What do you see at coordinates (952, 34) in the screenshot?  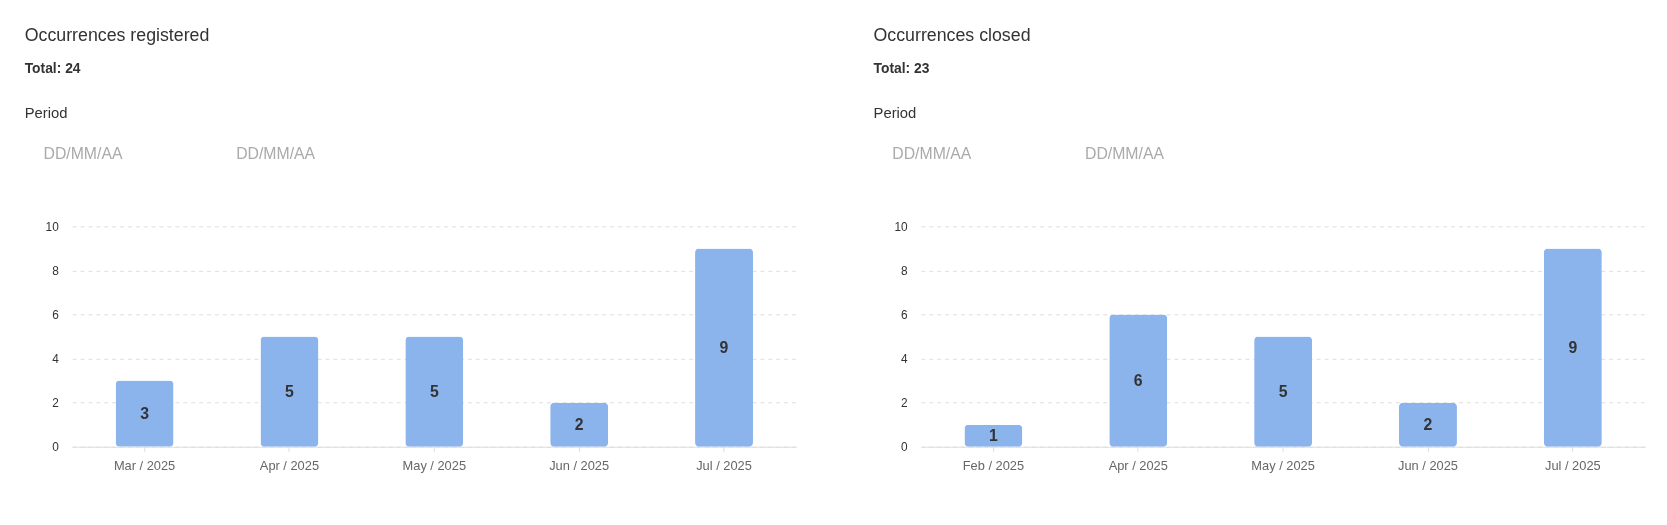 I see `chart-title: Occurrences closed` at bounding box center [952, 34].